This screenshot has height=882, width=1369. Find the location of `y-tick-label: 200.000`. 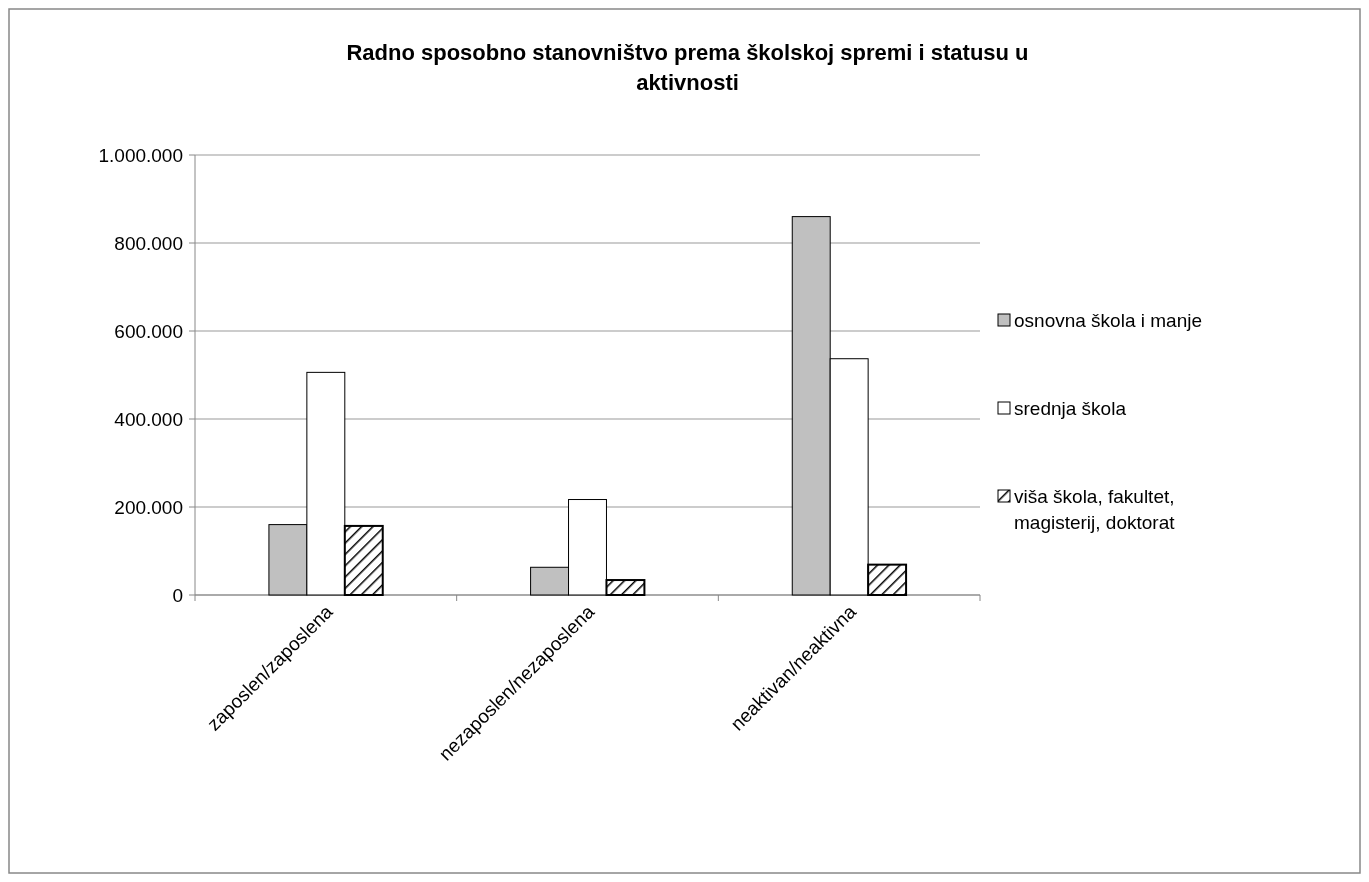

y-tick-label: 200.000 is located at coordinates (148, 507).